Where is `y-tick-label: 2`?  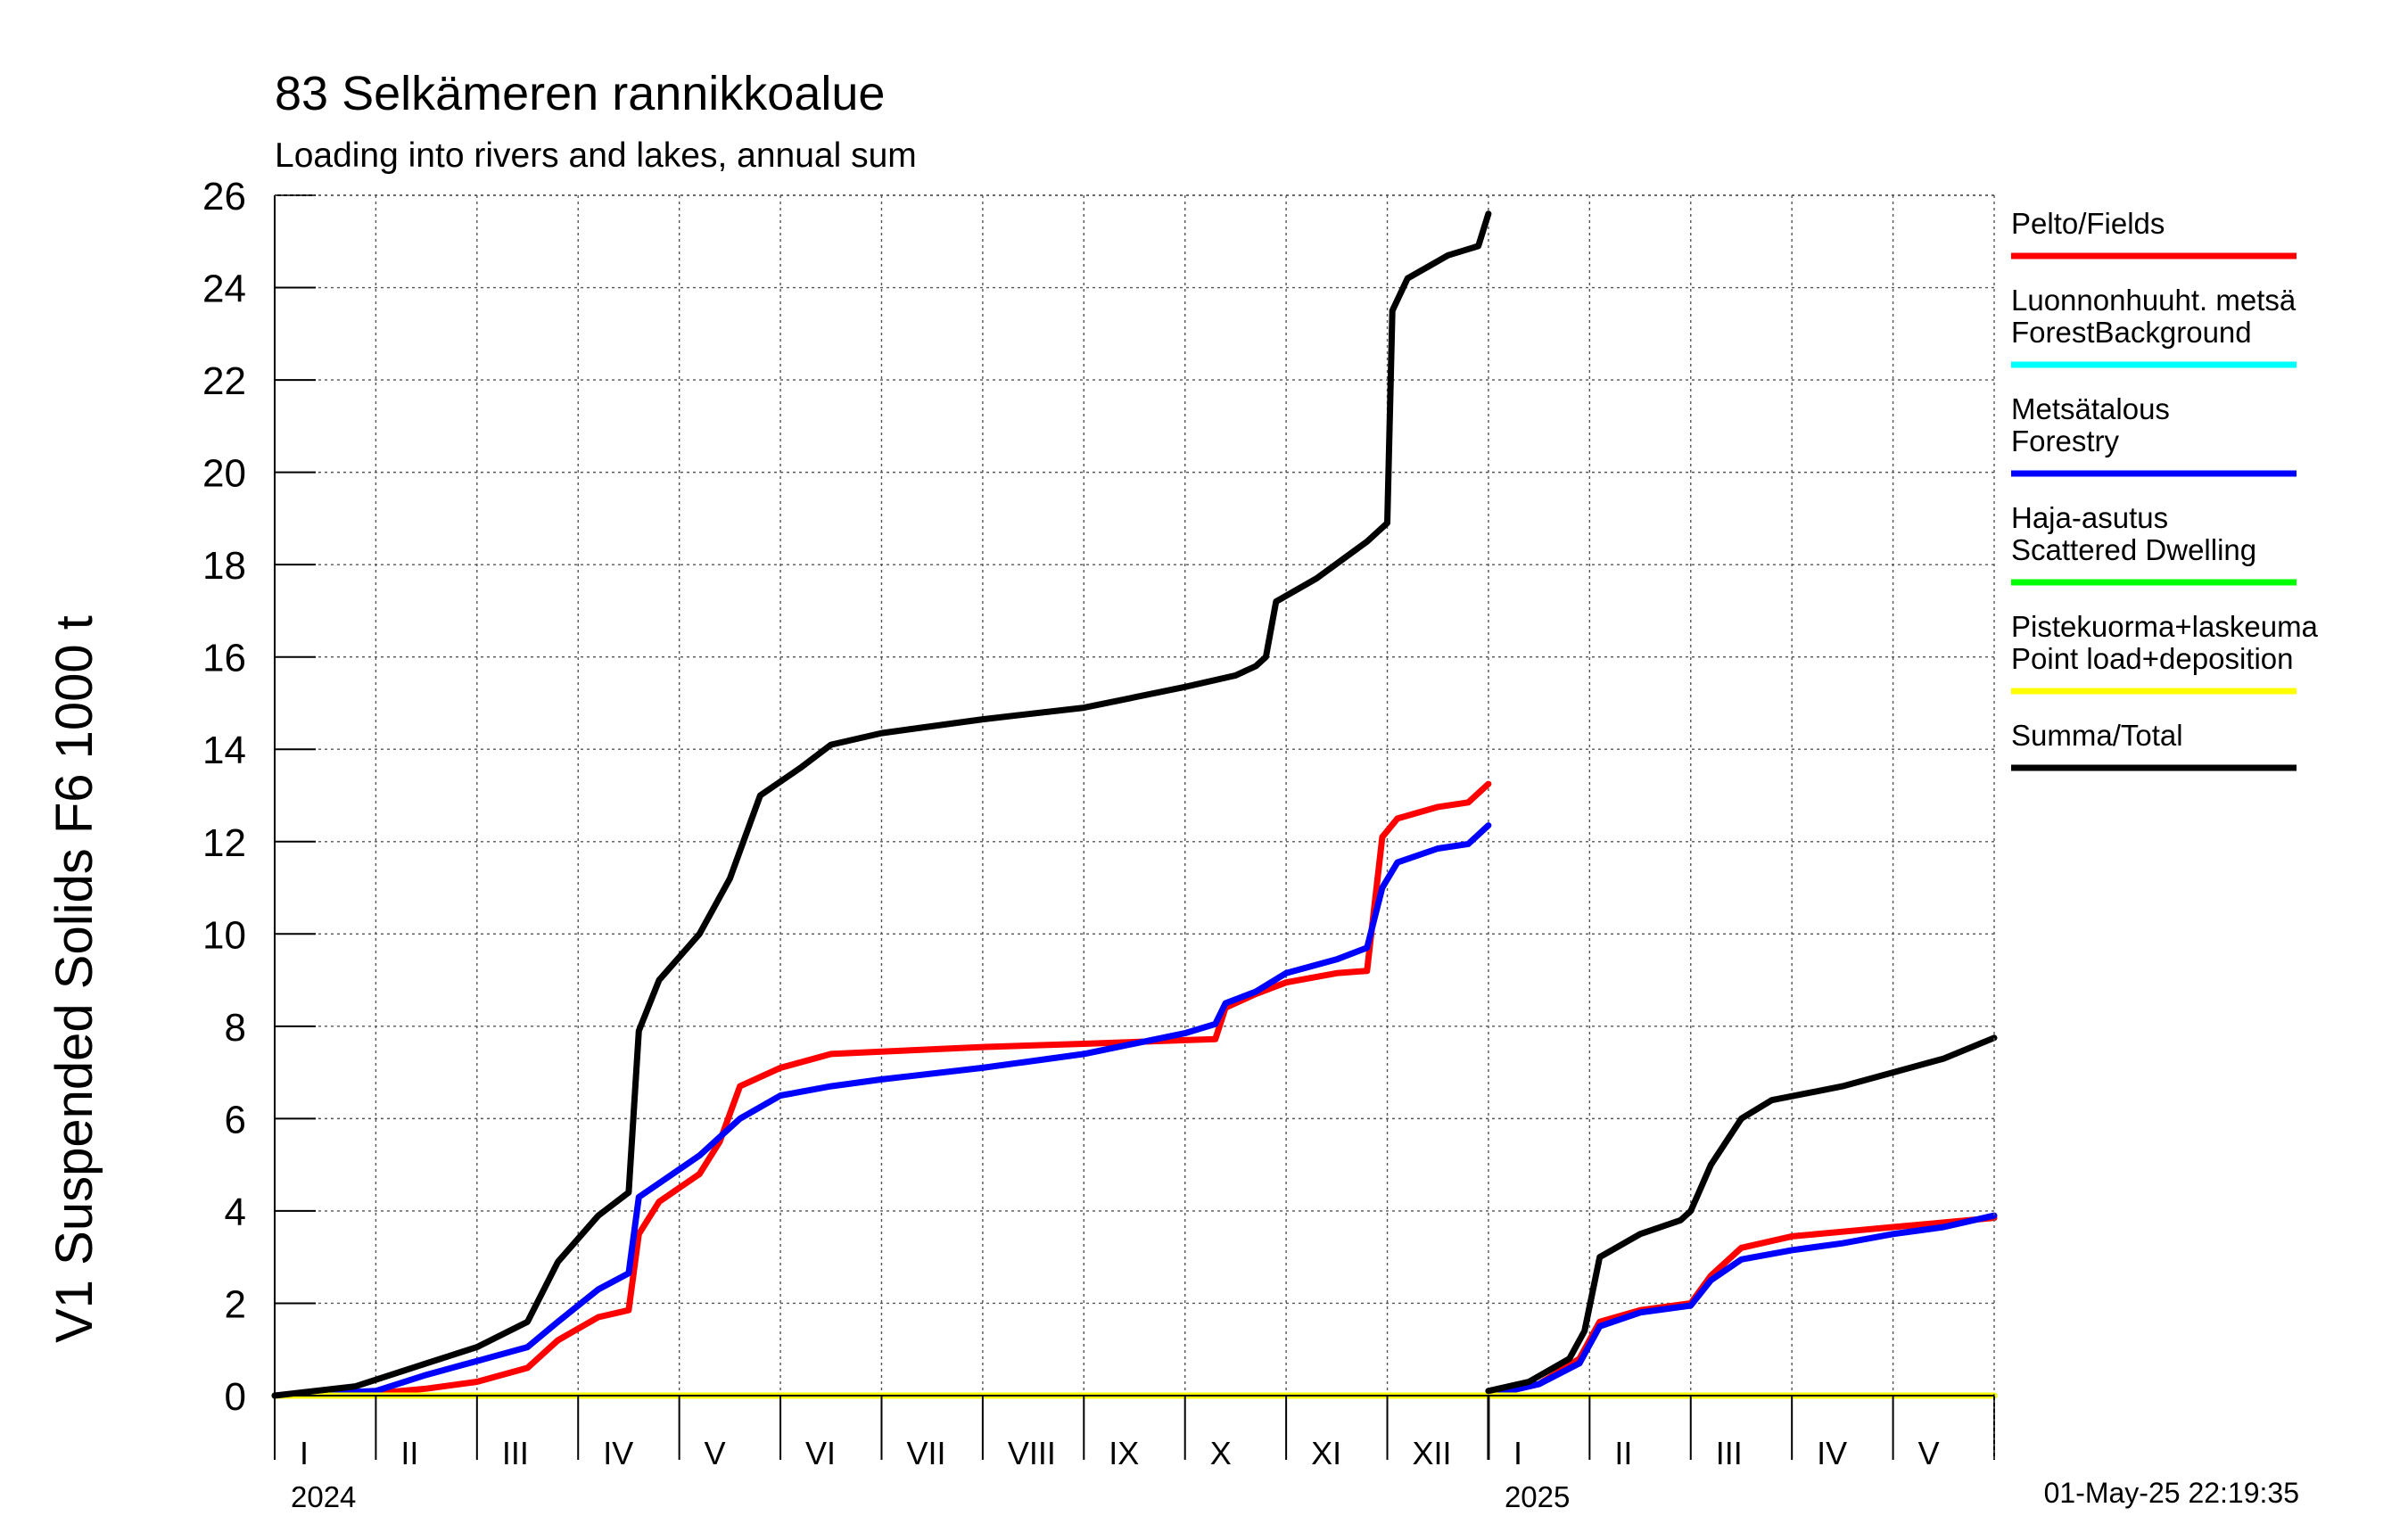 y-tick-label: 2 is located at coordinates (235, 1304).